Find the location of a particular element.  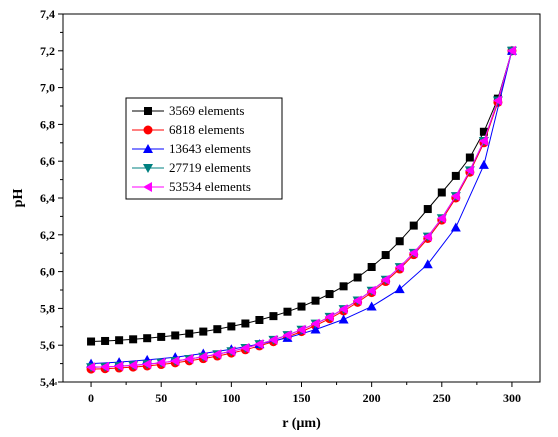

legend-item: 3569 elements is located at coordinates (188, 110).